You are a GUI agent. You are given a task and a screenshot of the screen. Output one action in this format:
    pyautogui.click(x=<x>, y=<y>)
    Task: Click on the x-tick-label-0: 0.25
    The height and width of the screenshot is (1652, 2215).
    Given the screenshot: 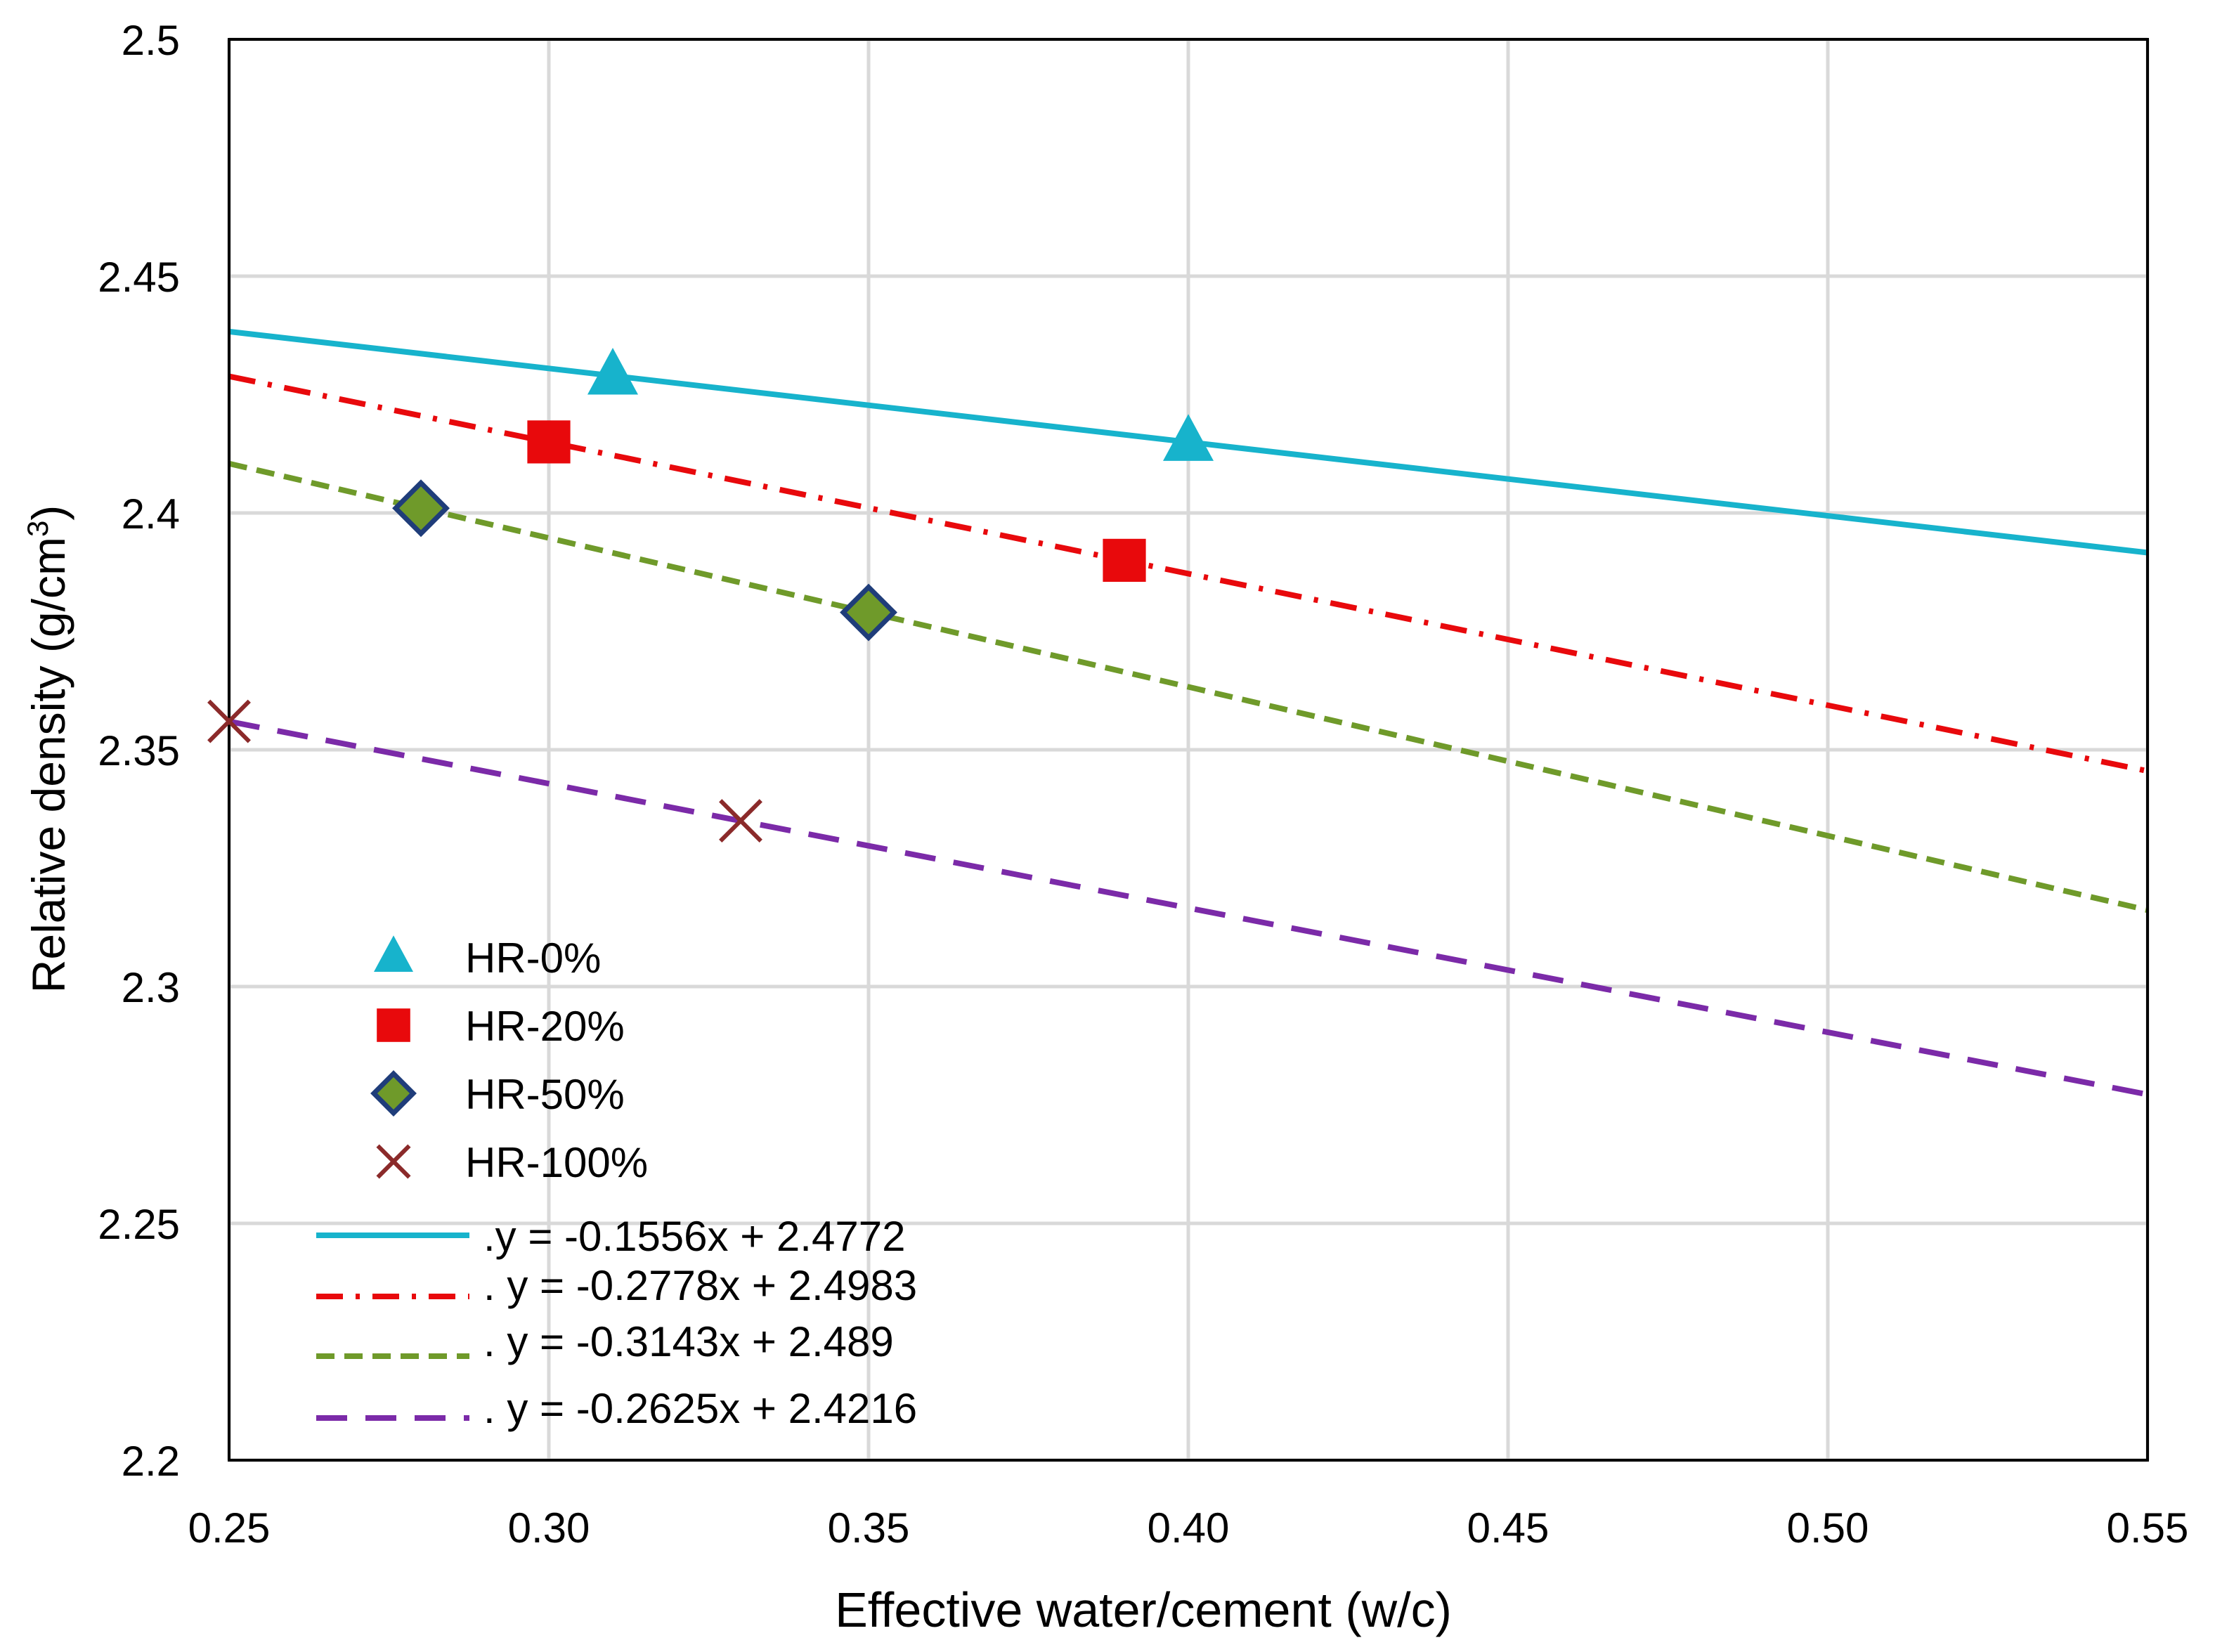 What is the action you would take?
    pyautogui.click(x=230, y=1528)
    